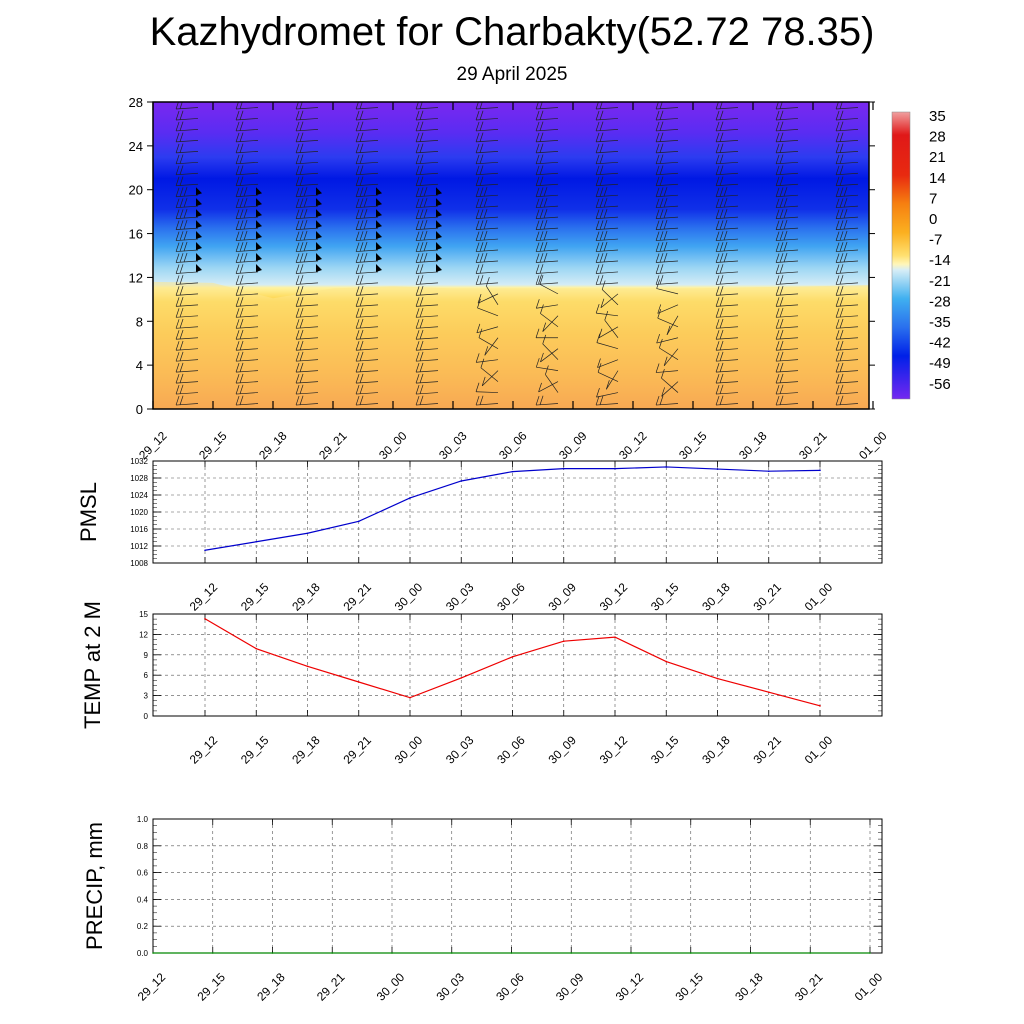 The height and width of the screenshot is (1024, 1024). Describe the element at coordinates (517, 886) in the screenshot. I see `plot-frame` at that location.